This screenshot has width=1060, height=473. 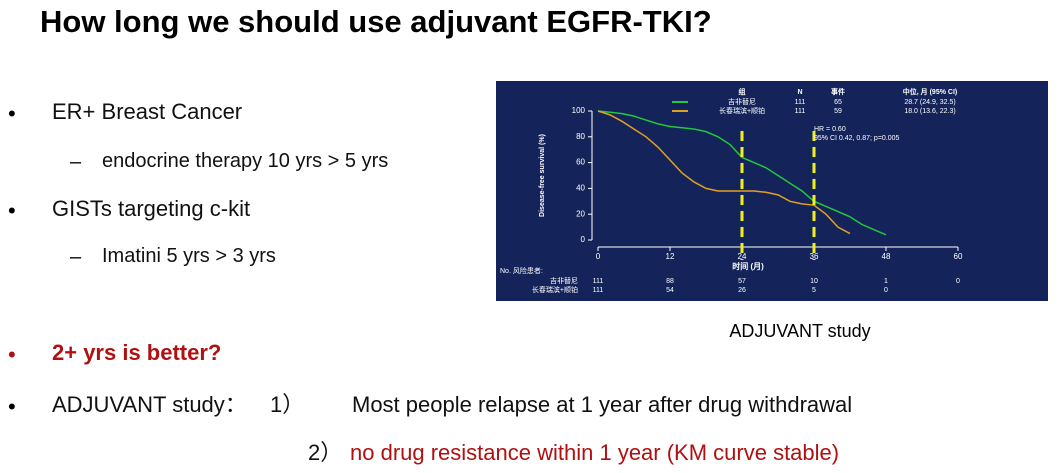 What do you see at coordinates (670, 281) in the screenshot?
I see `risk-count: 88` at bounding box center [670, 281].